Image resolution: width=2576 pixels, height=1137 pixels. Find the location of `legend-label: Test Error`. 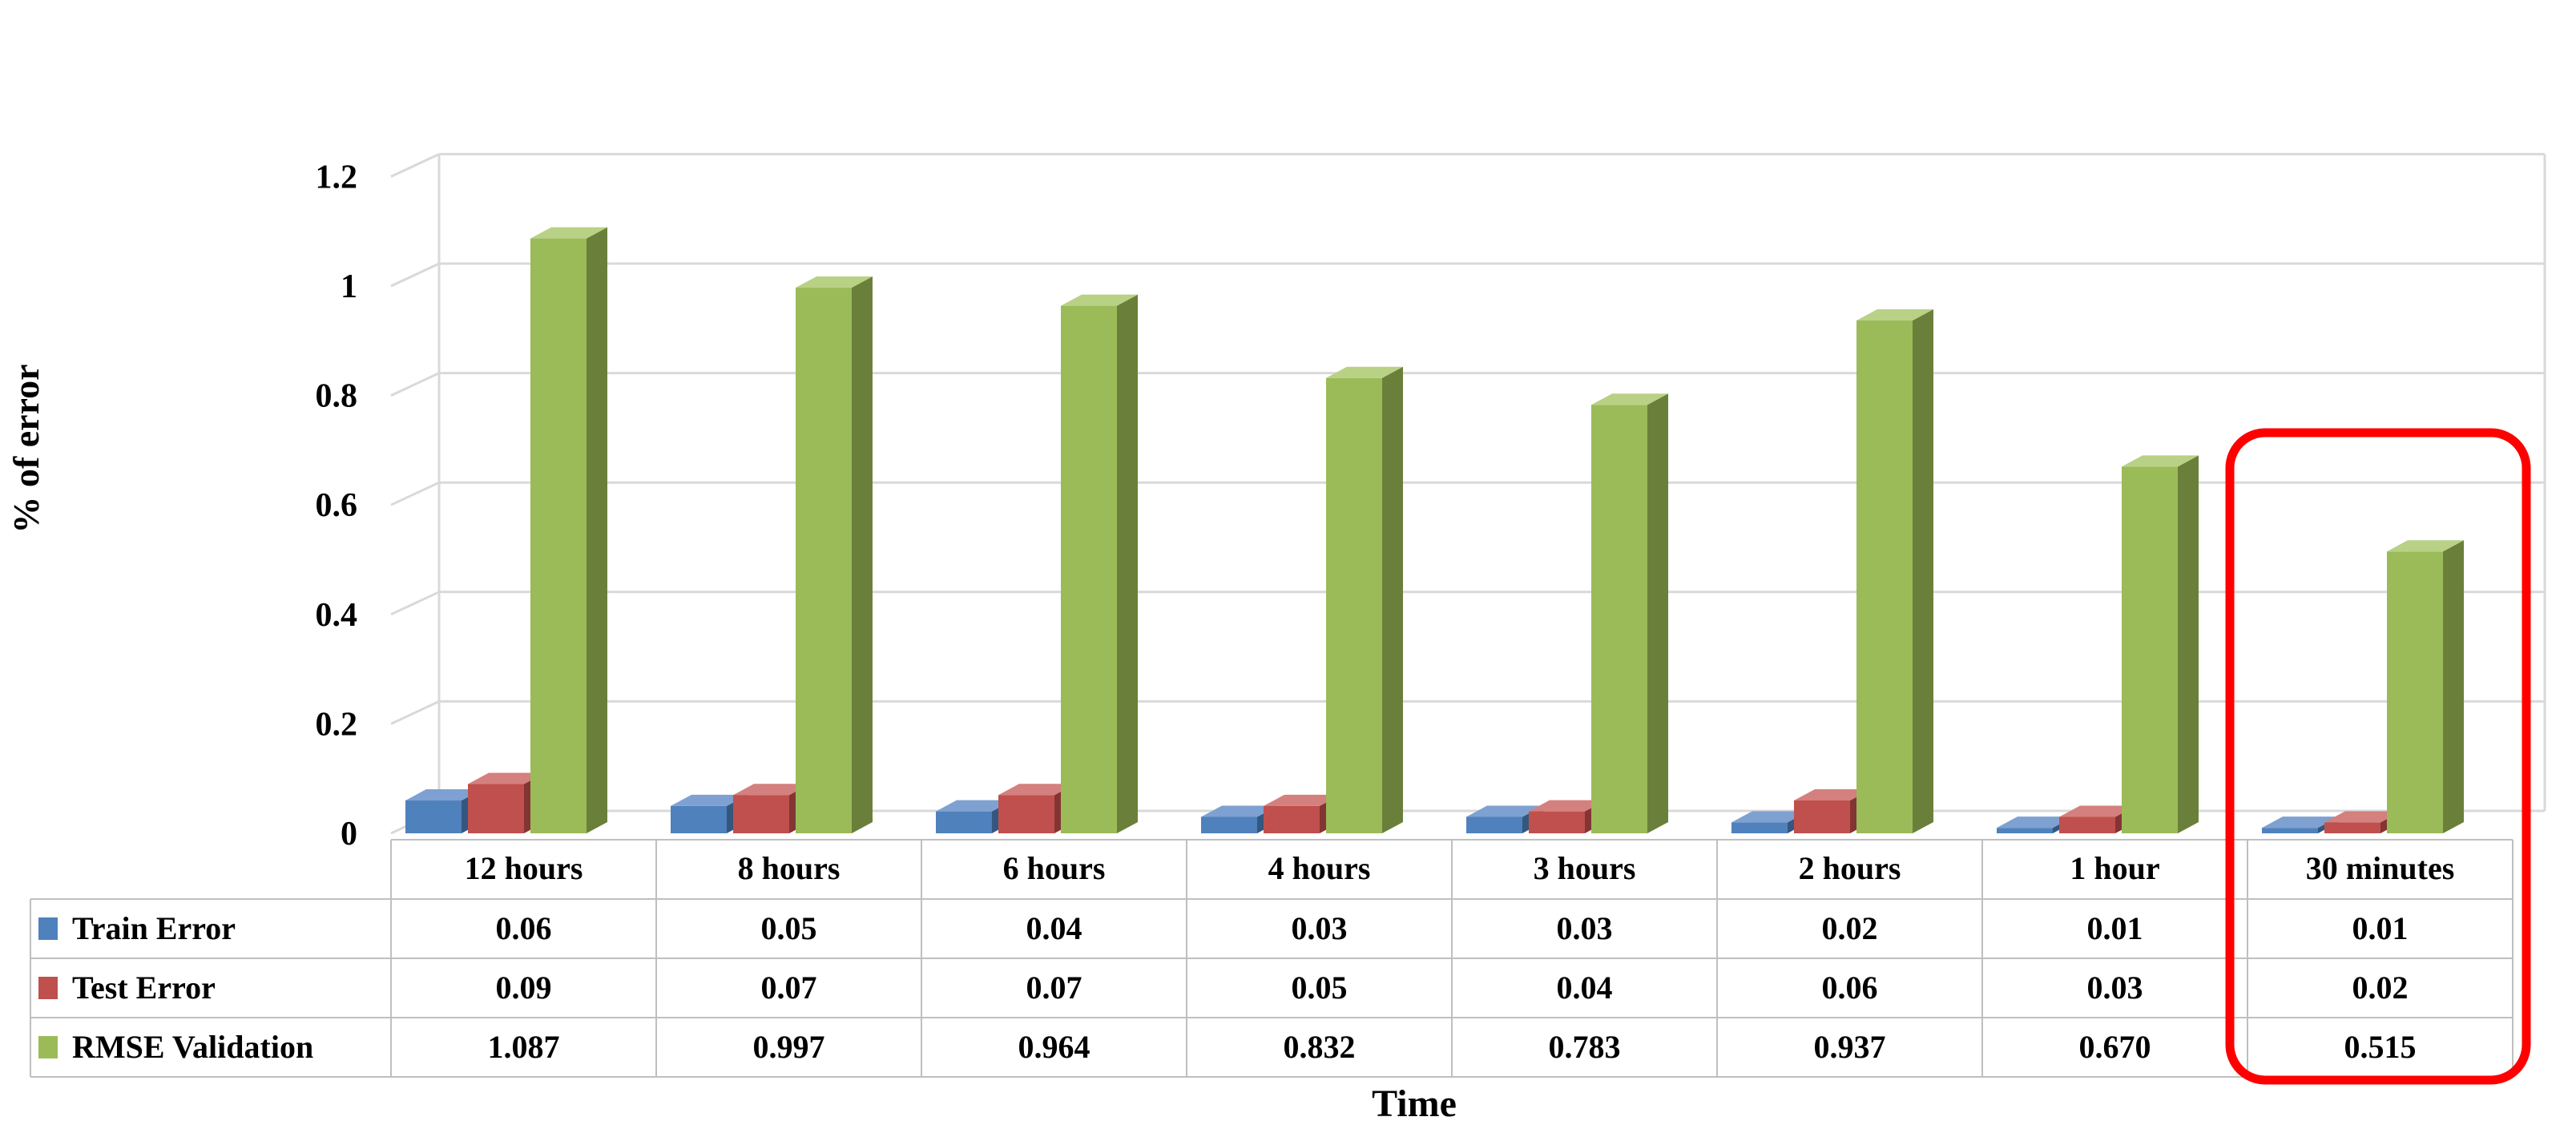

legend-label: Test Error is located at coordinates (144, 988).